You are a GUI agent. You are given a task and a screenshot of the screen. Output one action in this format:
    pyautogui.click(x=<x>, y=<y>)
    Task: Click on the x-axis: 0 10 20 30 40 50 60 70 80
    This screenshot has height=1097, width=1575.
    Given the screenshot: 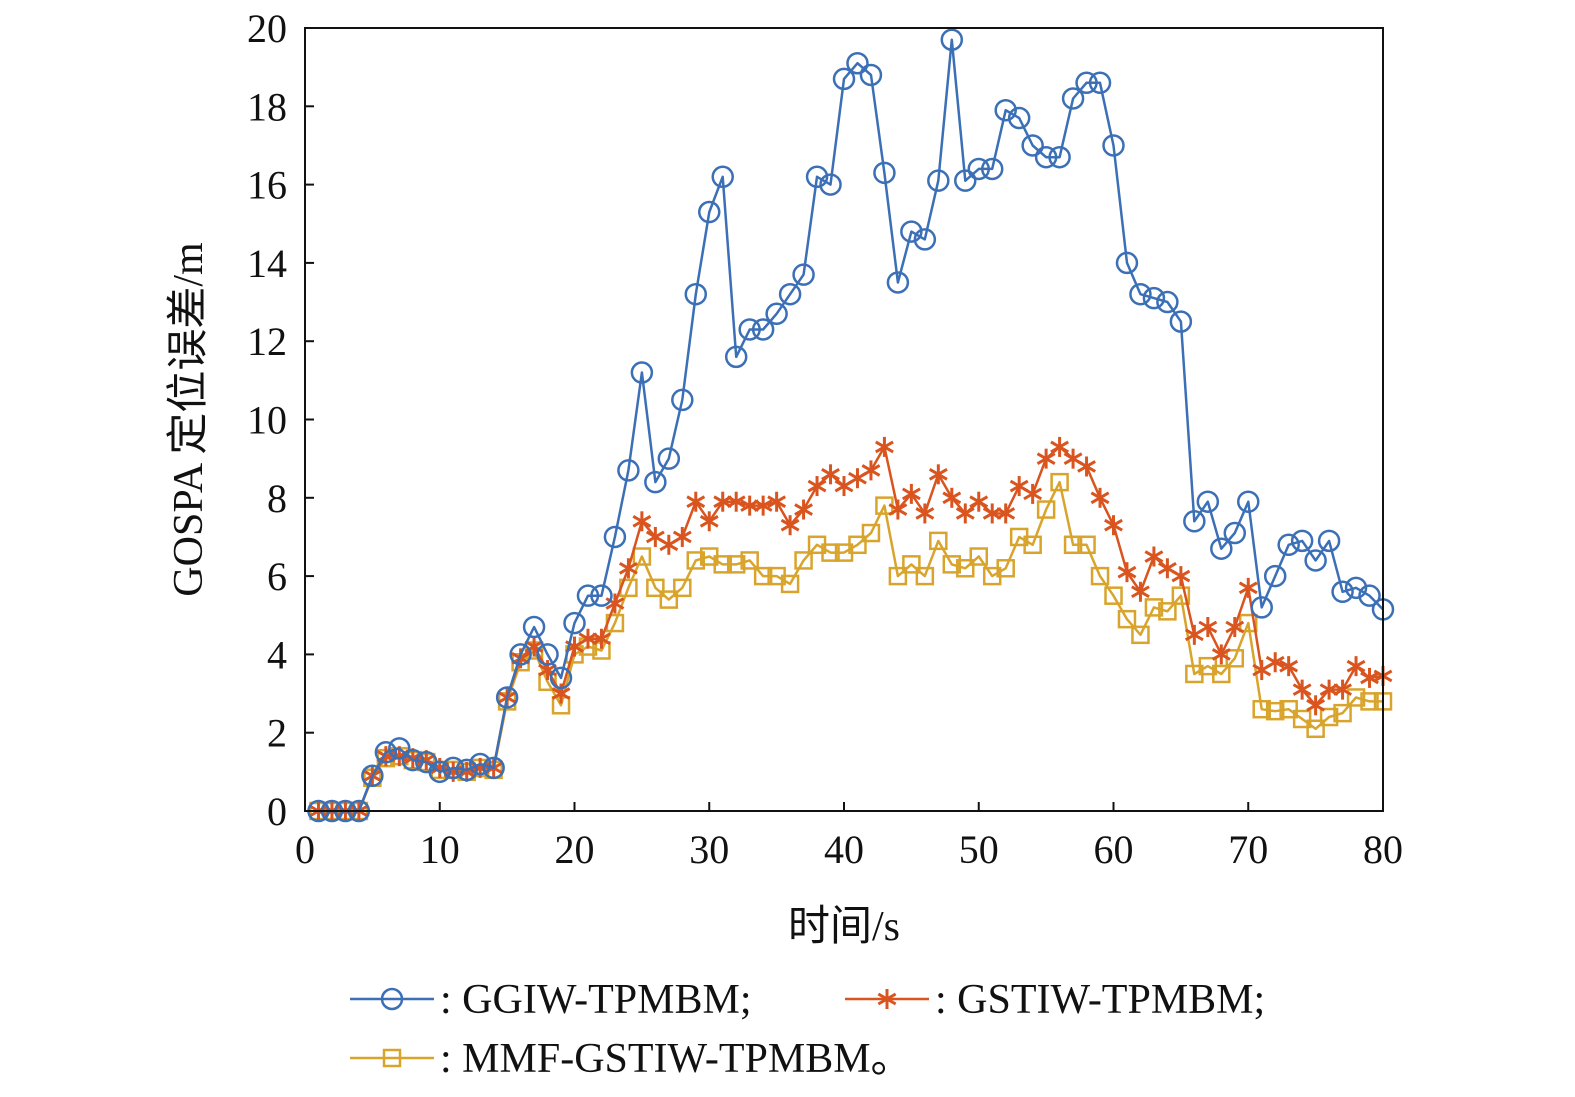 What is the action you would take?
    pyautogui.click(x=849, y=837)
    